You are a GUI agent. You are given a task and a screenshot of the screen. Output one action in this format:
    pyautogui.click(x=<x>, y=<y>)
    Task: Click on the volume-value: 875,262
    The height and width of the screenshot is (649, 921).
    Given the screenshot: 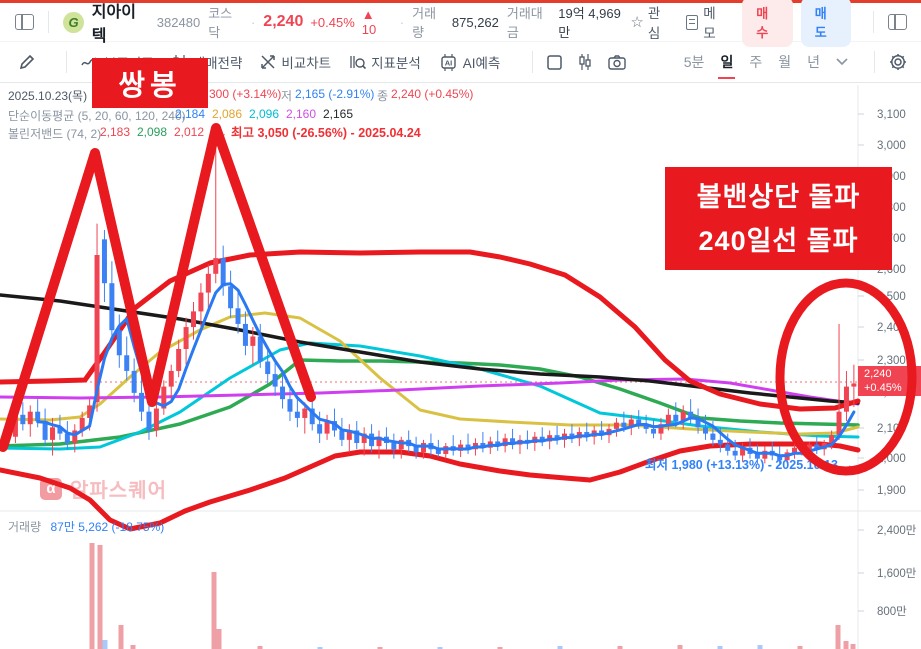 What is the action you would take?
    pyautogui.click(x=475, y=22)
    